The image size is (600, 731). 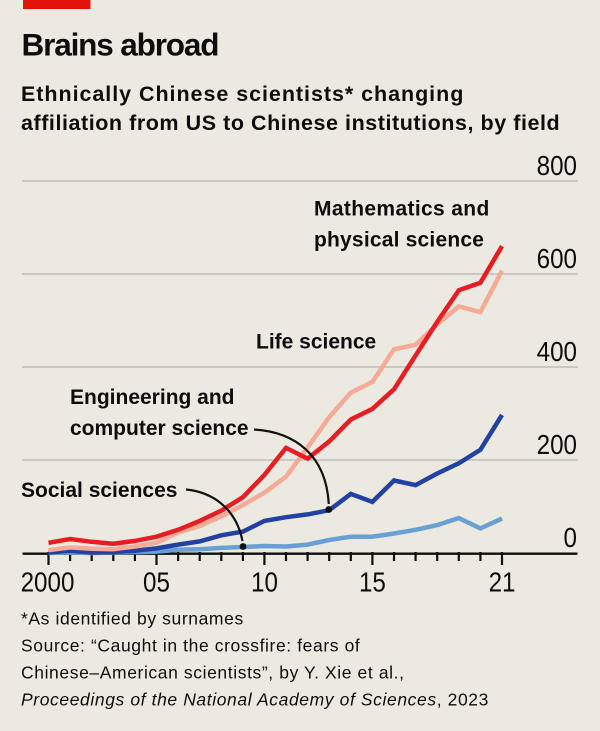 What do you see at coordinates (120, 45) in the screenshot?
I see `svg-text: Brains abroad` at bounding box center [120, 45].